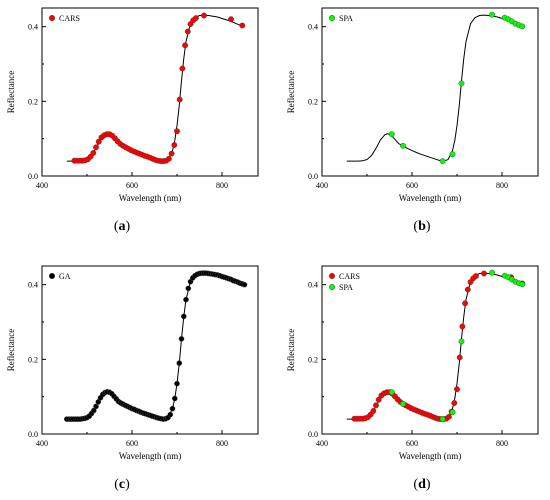  What do you see at coordinates (65, 276) in the screenshot?
I see `legend-label-ga: GA` at bounding box center [65, 276].